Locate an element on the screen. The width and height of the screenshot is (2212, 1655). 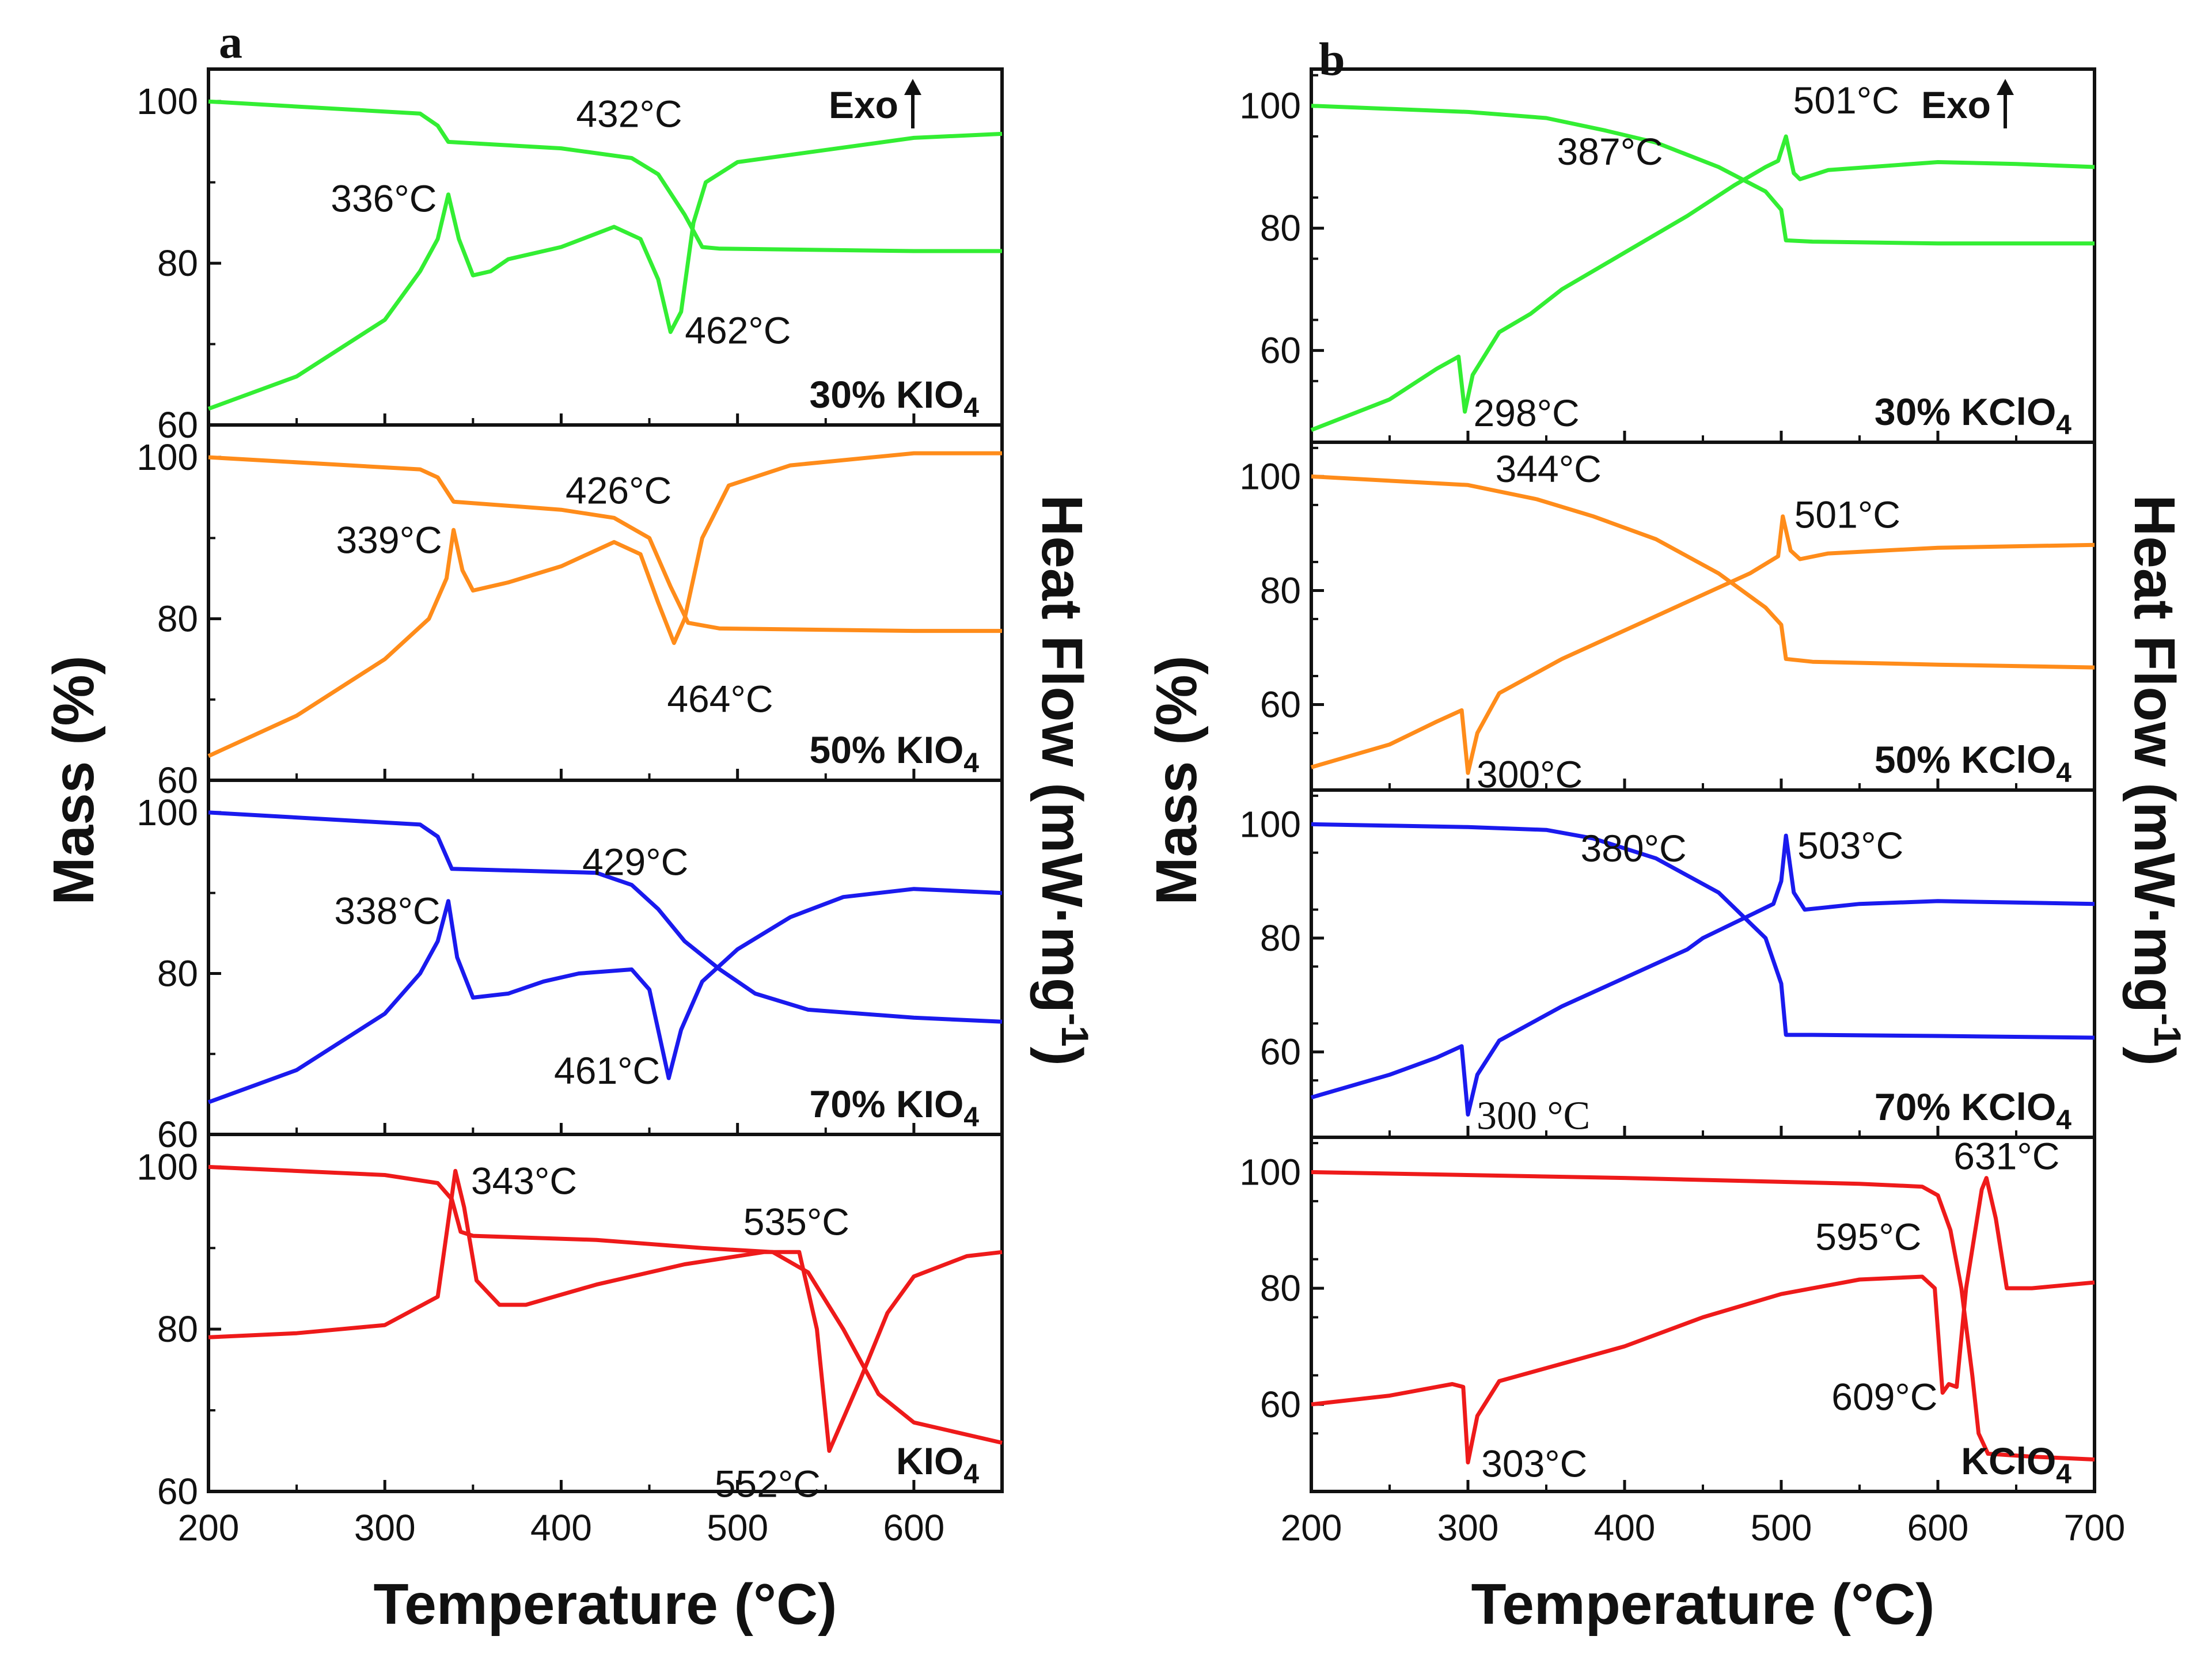
sample-label-main: 70% KIO is located at coordinates (887, 1104).